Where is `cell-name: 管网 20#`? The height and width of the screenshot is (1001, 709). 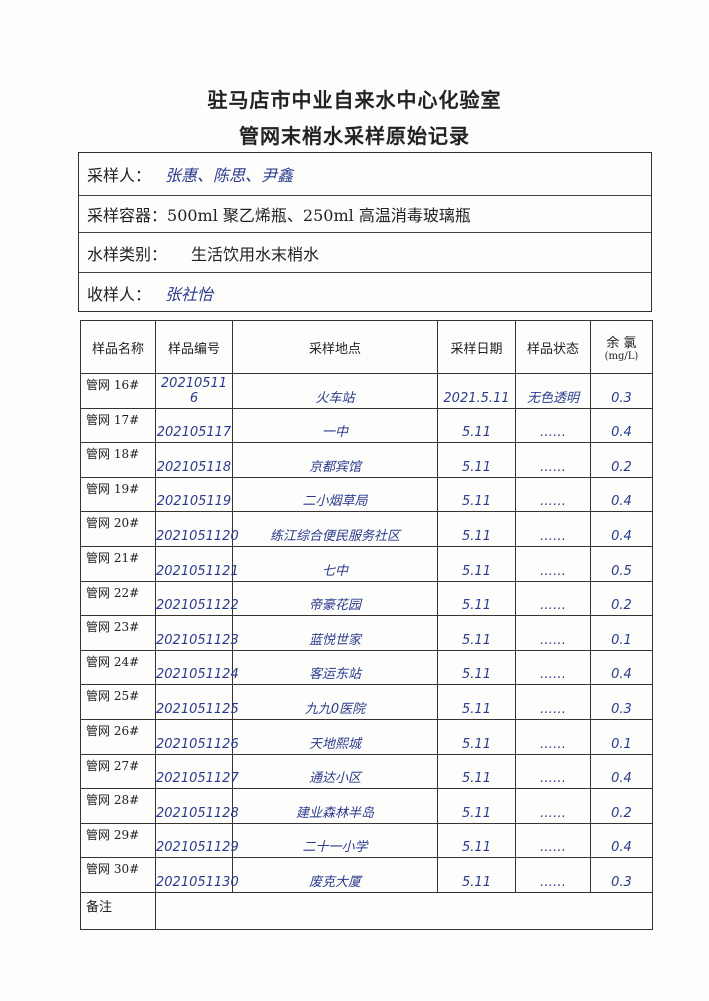
cell-name: 管网 20# is located at coordinates (118, 529).